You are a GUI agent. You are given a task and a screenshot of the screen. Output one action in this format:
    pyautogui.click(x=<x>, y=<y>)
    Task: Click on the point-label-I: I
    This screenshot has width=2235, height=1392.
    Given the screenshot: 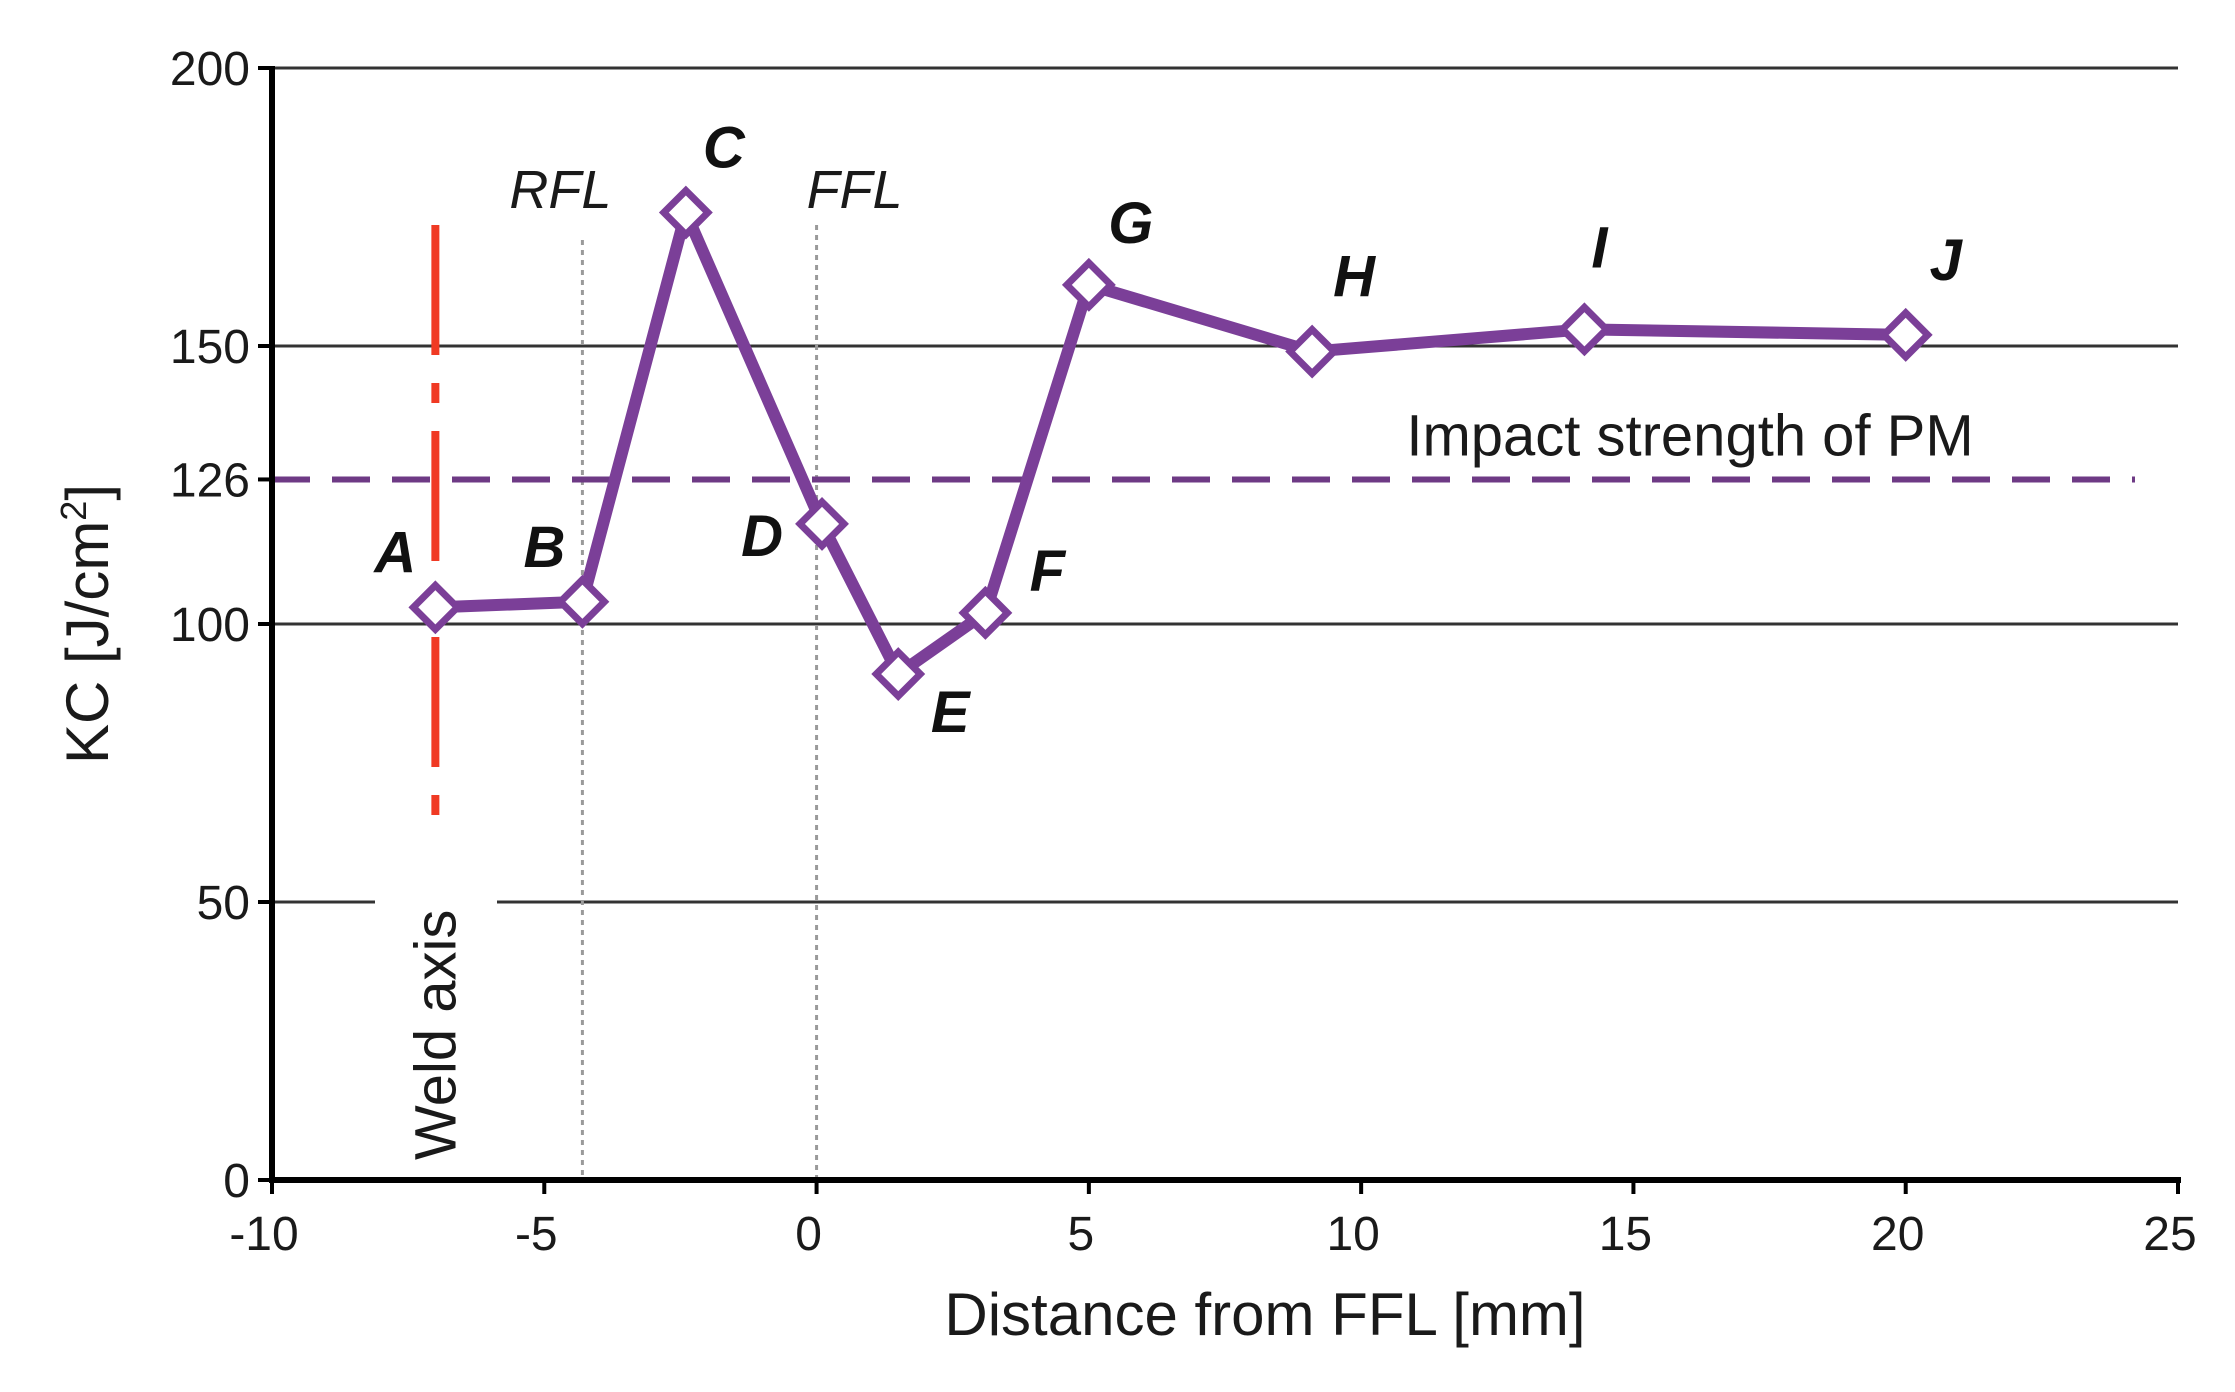 What is the action you would take?
    pyautogui.click(x=1600, y=247)
    